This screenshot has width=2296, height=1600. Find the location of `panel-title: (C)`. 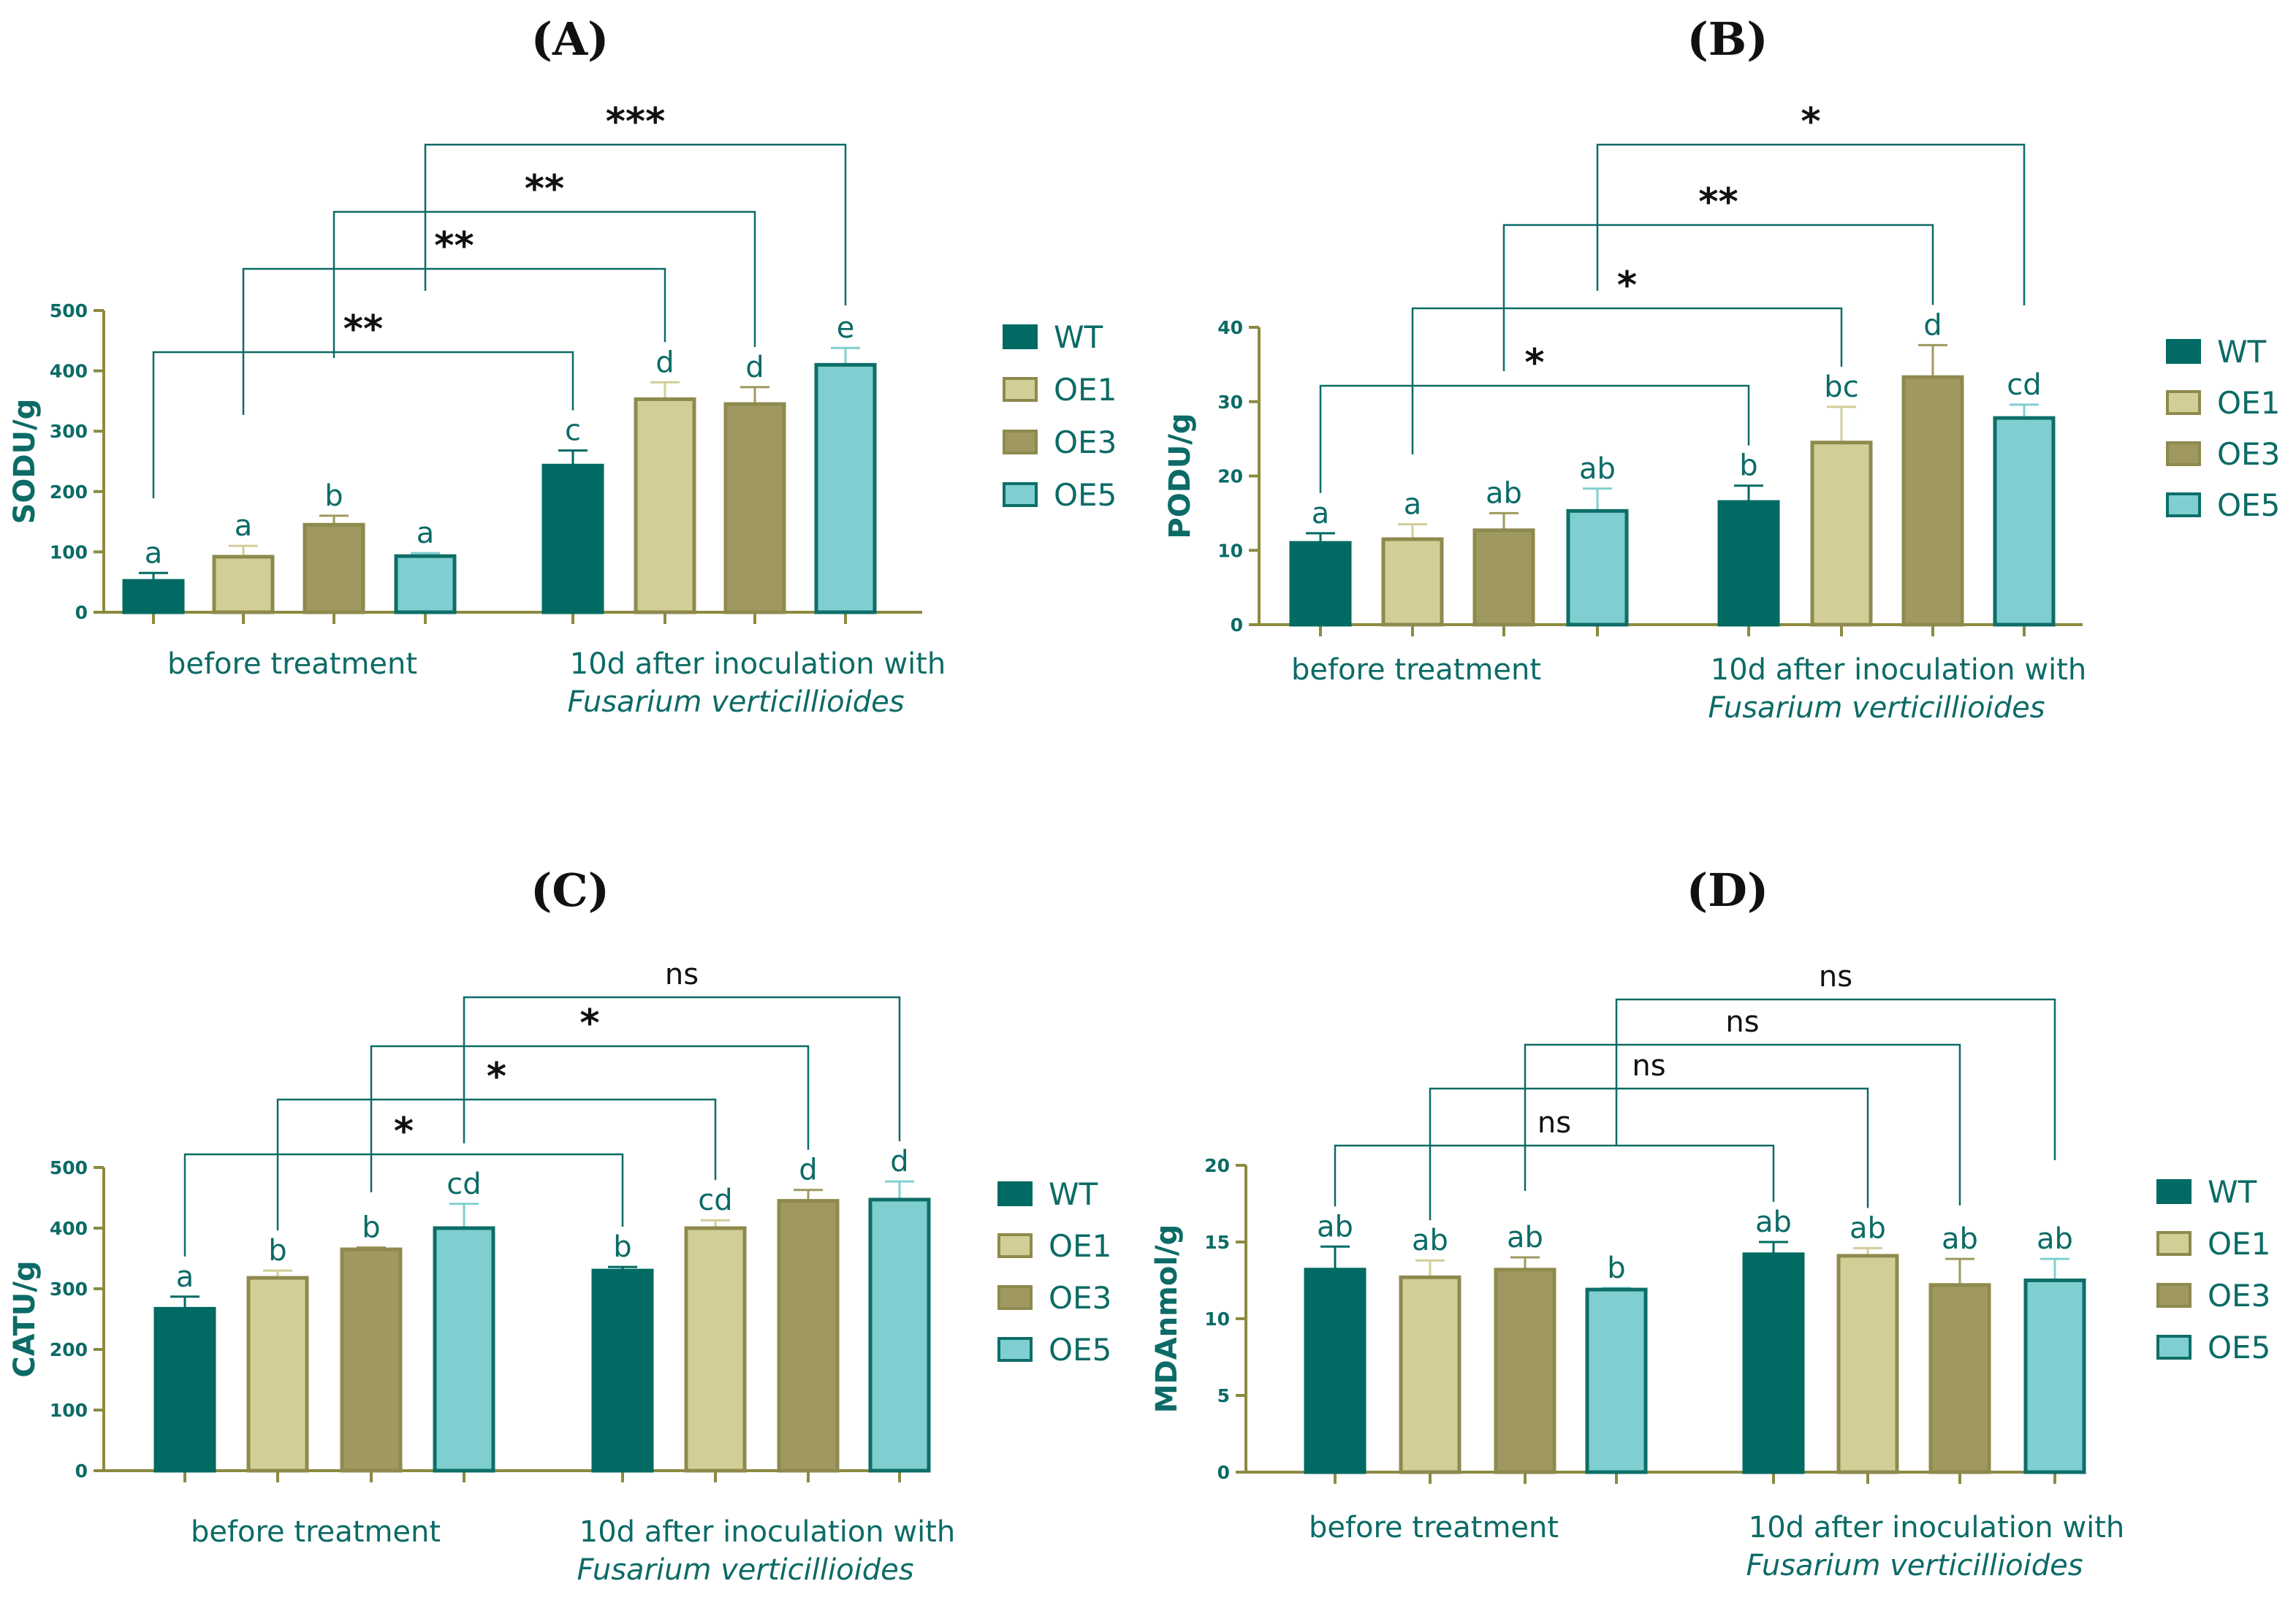

panel-title: (C) is located at coordinates (570, 890).